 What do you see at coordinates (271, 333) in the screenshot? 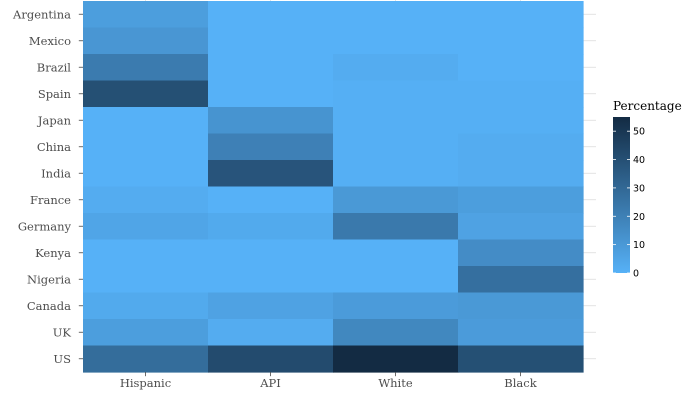
I see `heatmap-cell-uk-api` at bounding box center [271, 333].